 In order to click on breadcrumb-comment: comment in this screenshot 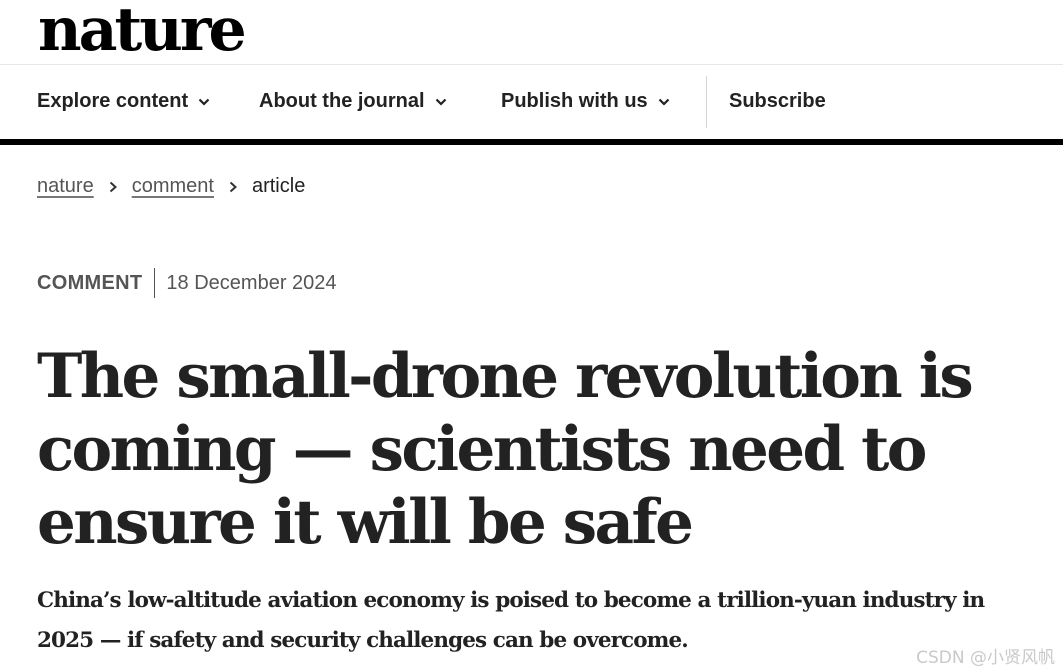, I will do `click(172, 186)`.